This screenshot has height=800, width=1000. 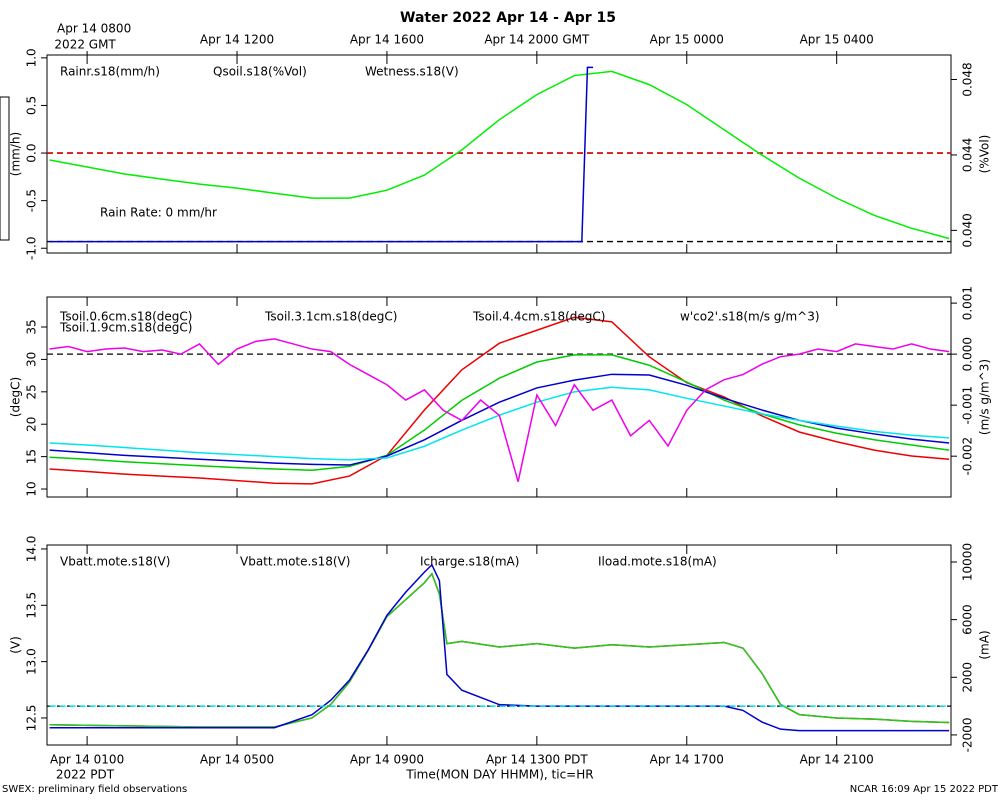 What do you see at coordinates (687, 40) in the screenshot?
I see `x2-tick-label: Apr 15 0000` at bounding box center [687, 40].